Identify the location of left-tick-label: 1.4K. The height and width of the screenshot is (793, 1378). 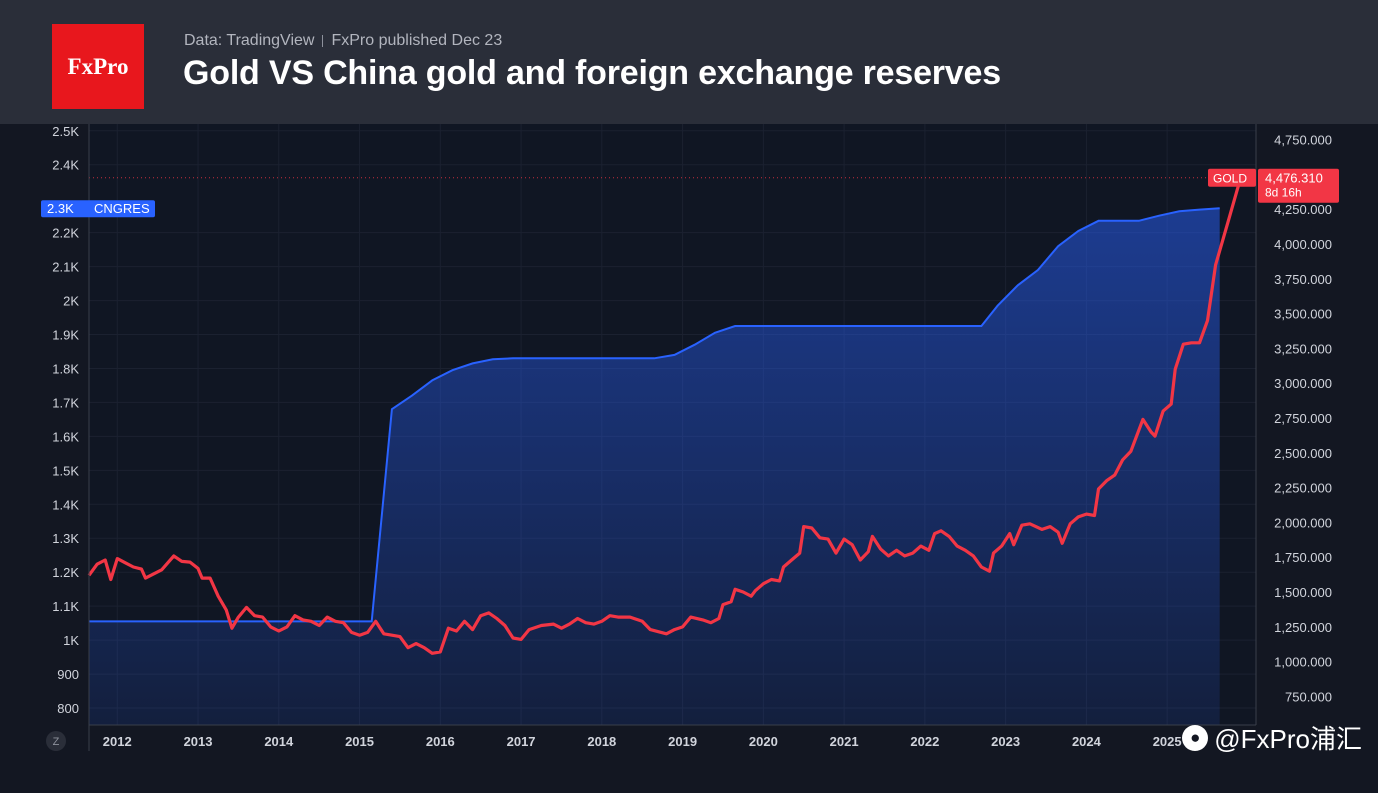
(65, 504).